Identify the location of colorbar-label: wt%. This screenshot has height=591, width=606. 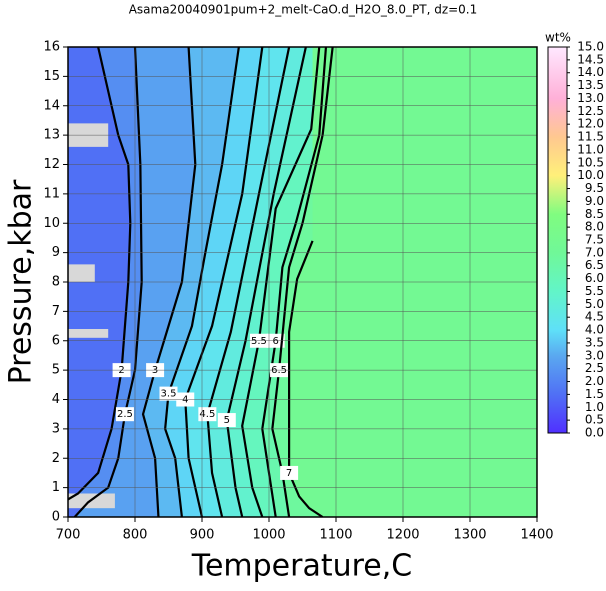
(558, 38).